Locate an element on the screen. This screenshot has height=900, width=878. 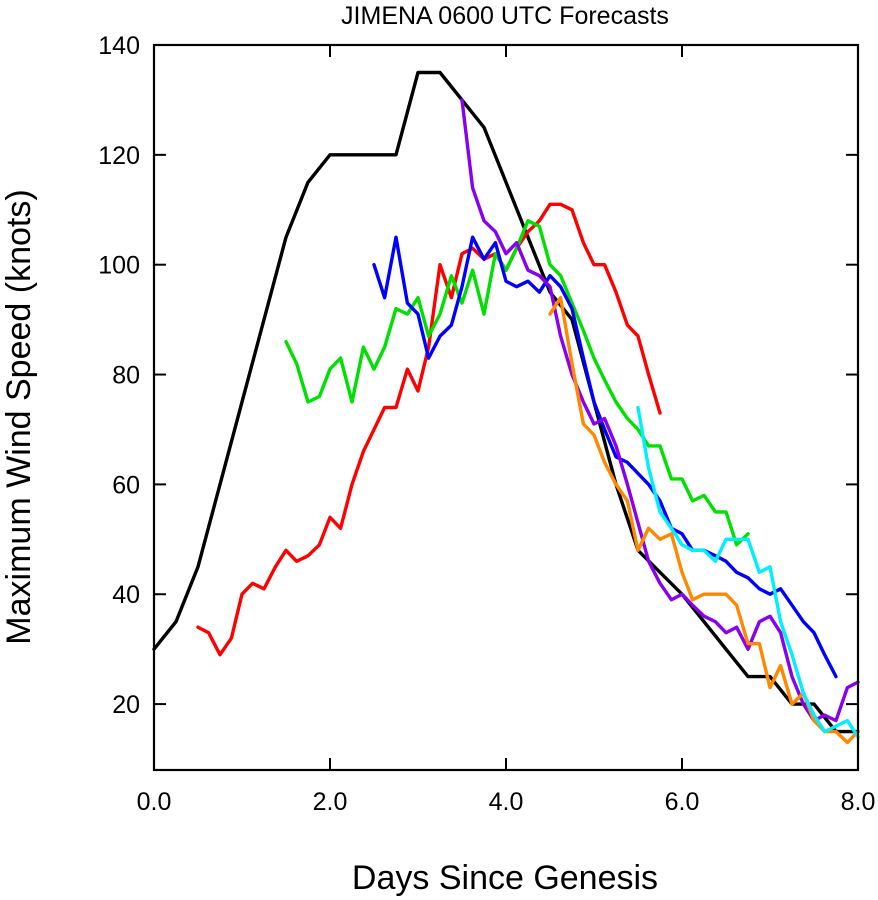
x-axis-title: Days Since Genesis is located at coordinates (505, 878).